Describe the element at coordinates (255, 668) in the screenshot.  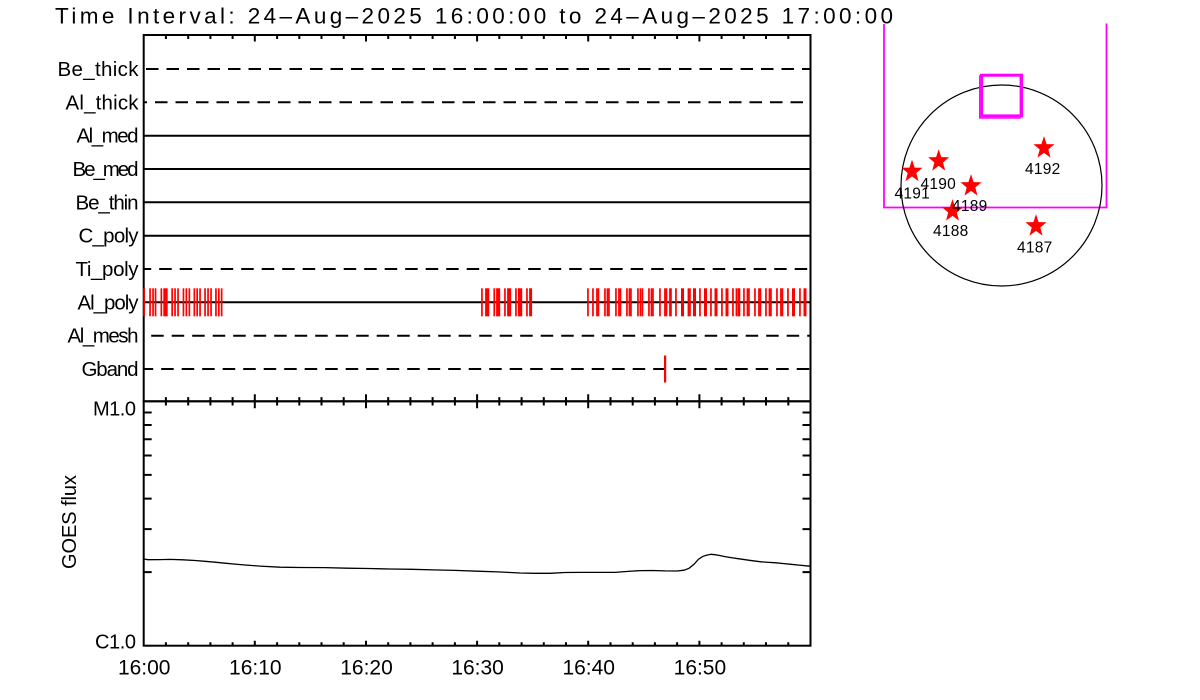
I see `svg-text: 16:10` at that location.